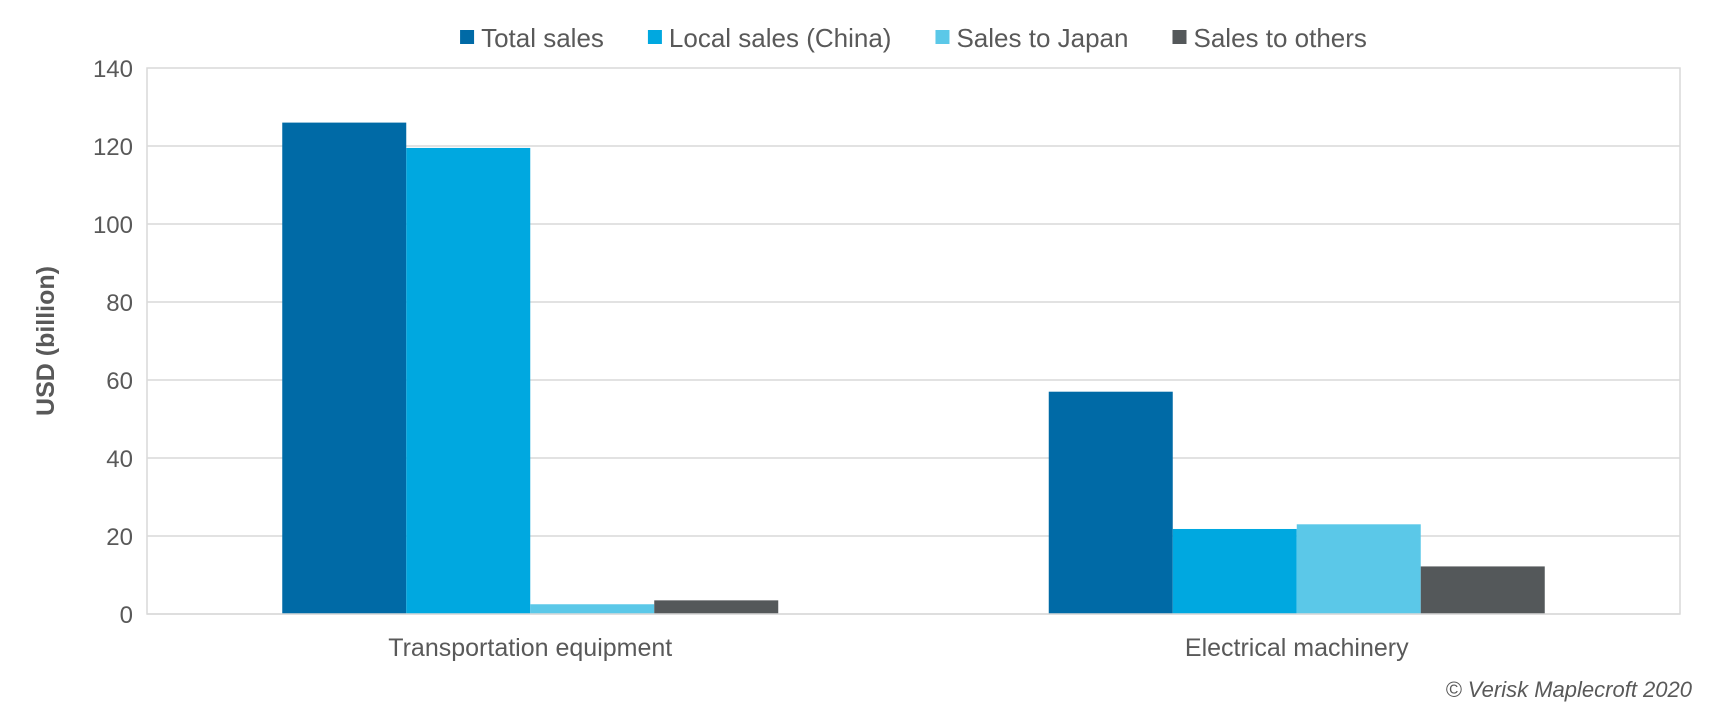 This screenshot has width=1709, height=715. I want to click on legend-item-sales-to-others: Sales to others, so click(1269, 38).